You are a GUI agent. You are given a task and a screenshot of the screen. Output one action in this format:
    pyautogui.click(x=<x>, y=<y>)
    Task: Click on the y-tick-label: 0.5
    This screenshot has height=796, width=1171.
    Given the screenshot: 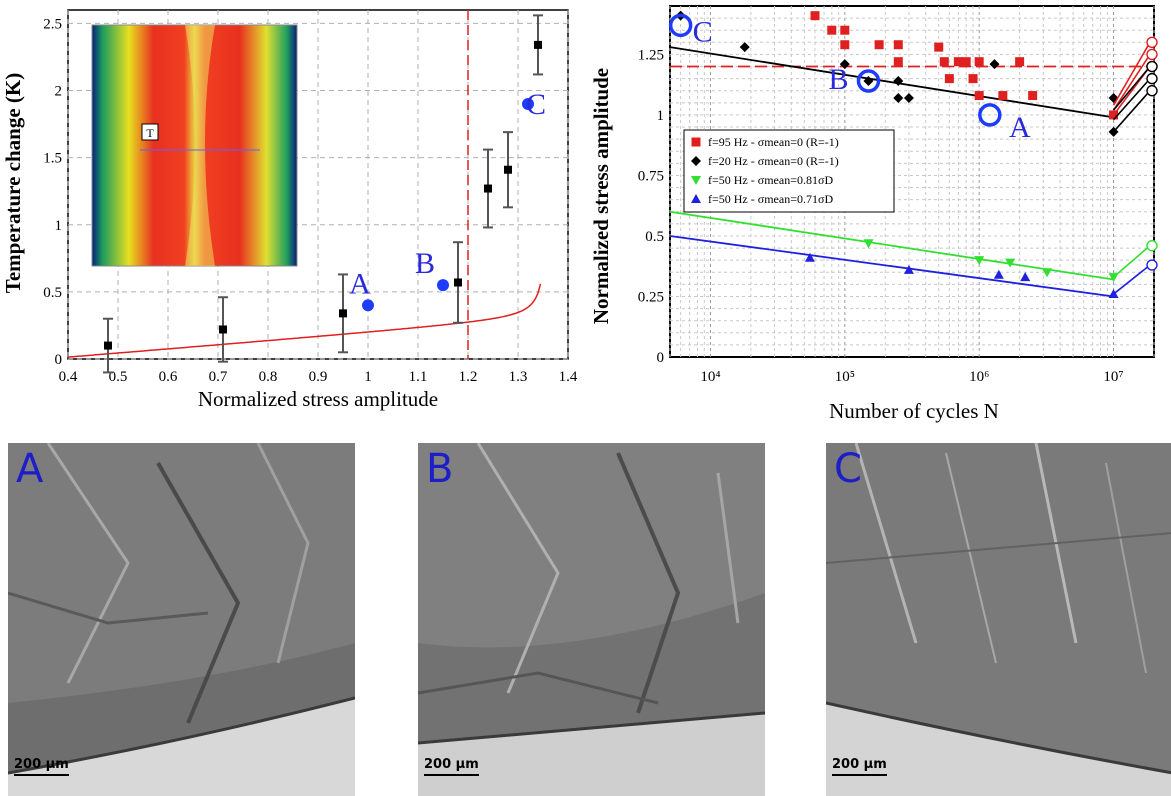 What is the action you would take?
    pyautogui.click(x=52, y=293)
    